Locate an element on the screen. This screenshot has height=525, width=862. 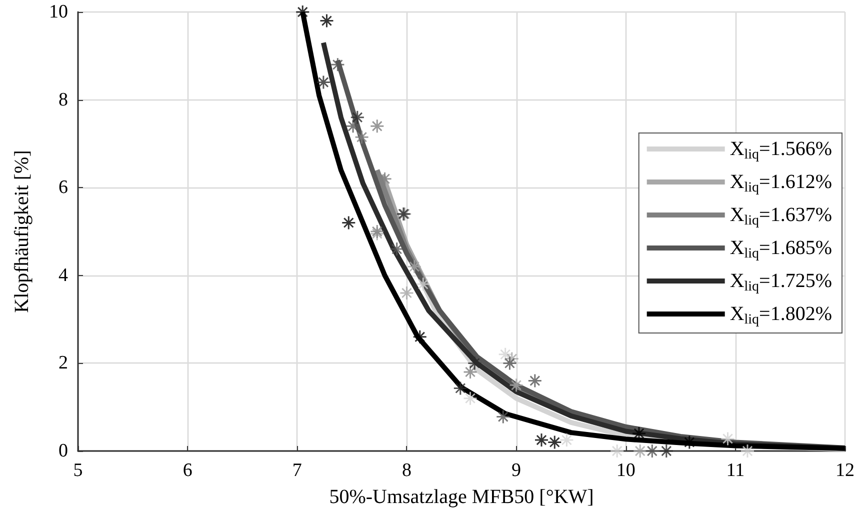
y-axis-title: Klopfhäufigkeit [%] is located at coordinates (22, 231).